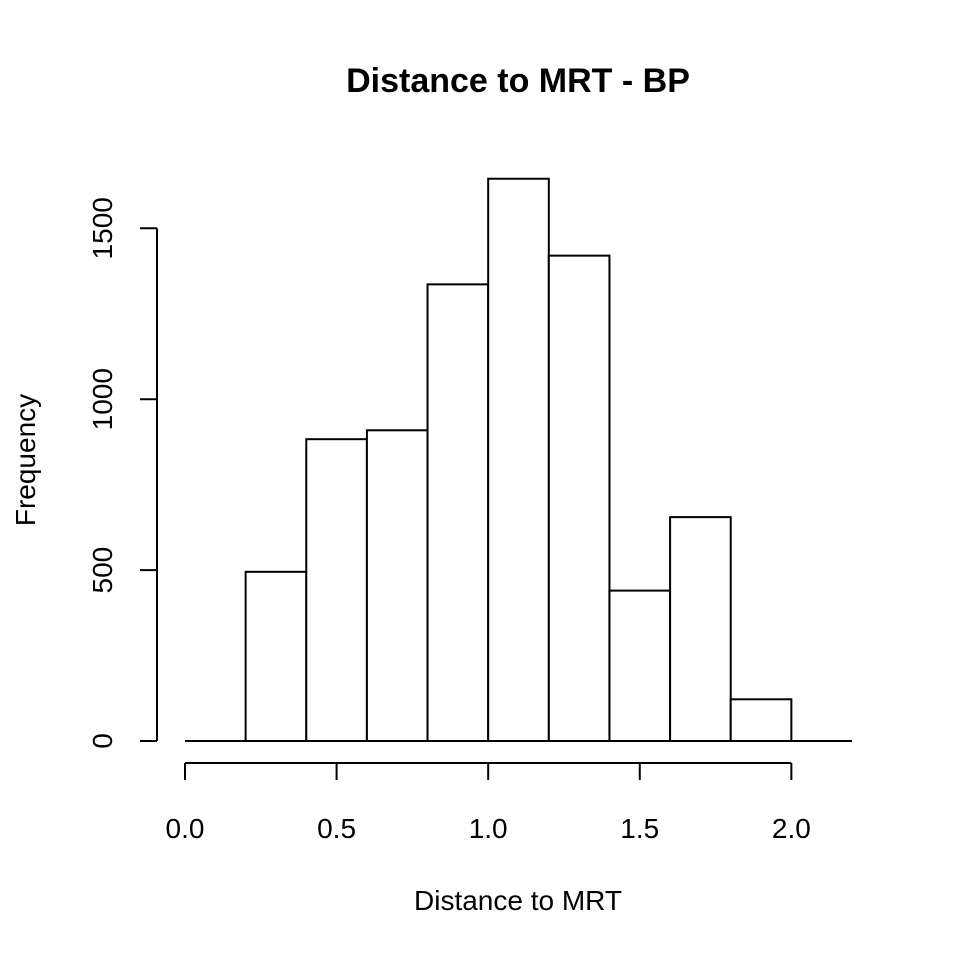  I want to click on x-tick-label: 1.0, so click(488, 828).